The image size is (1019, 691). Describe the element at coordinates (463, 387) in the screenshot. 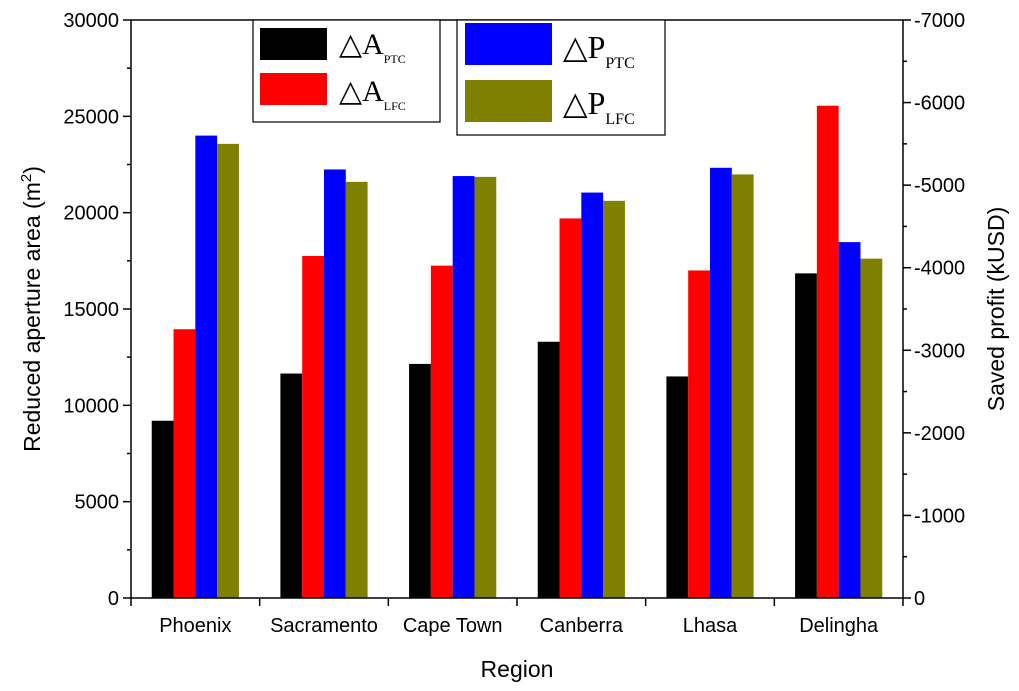

I see `bar-ptc-p-cape-town` at that location.